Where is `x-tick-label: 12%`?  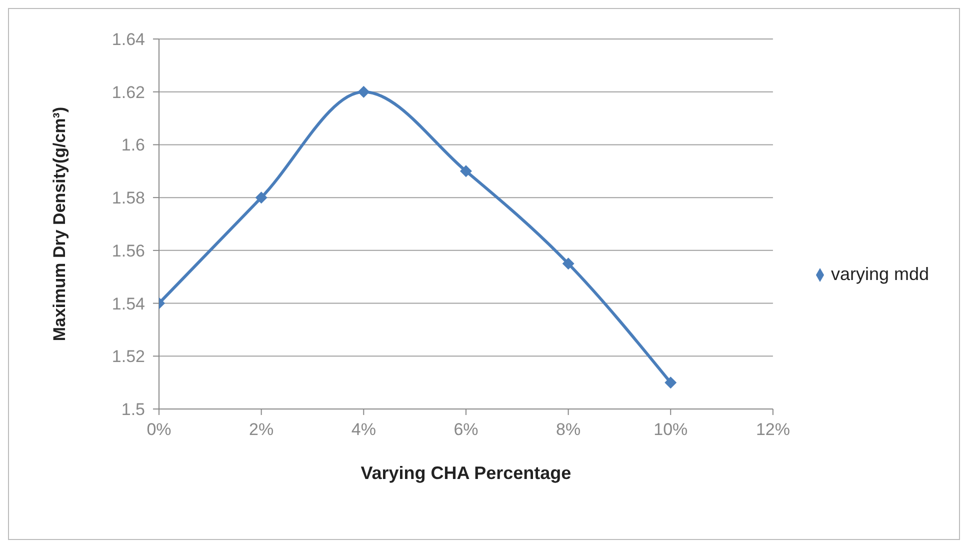
x-tick-label: 12% is located at coordinates (773, 430).